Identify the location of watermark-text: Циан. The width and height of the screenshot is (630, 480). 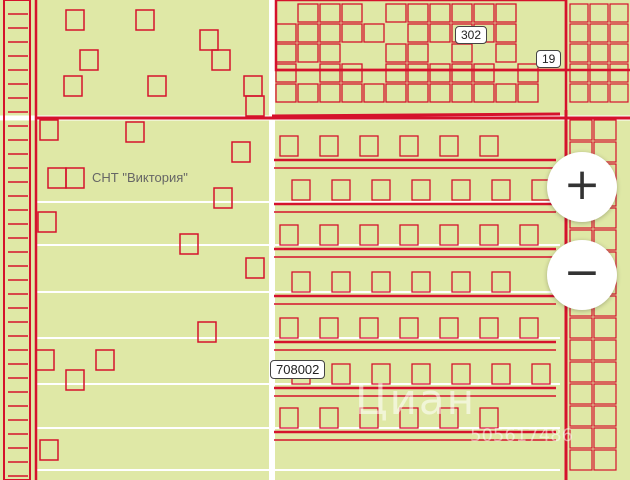
(415, 399).